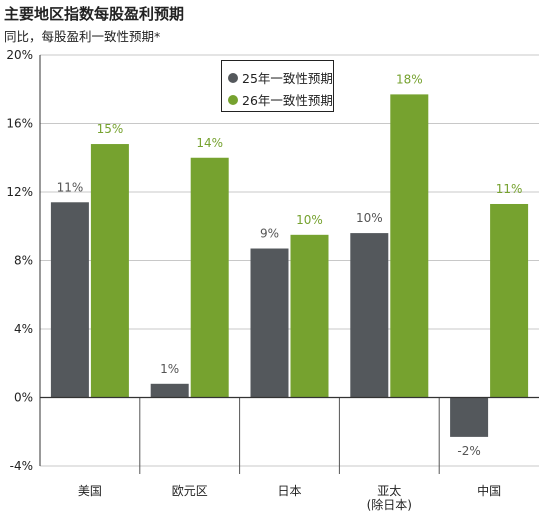  I want to click on y-tick-label: 20%, so click(19, 55).